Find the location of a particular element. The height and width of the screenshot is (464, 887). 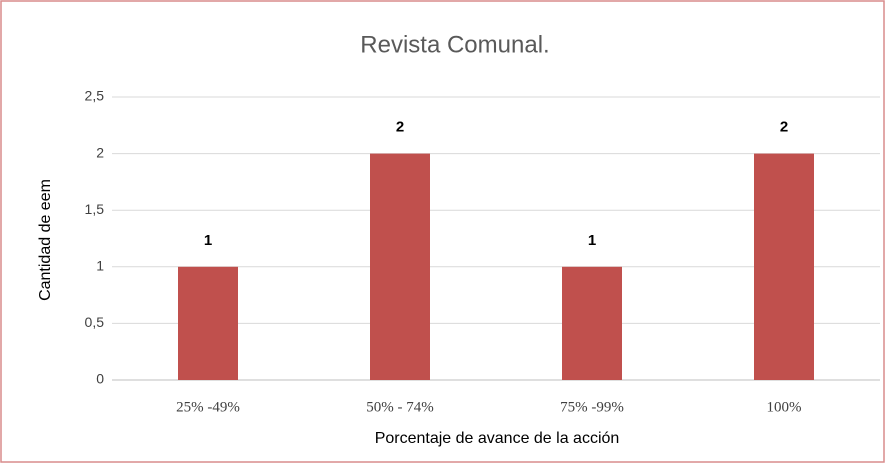

x-axis-title: Porcentaje de avance de la acción is located at coordinates (497, 438).